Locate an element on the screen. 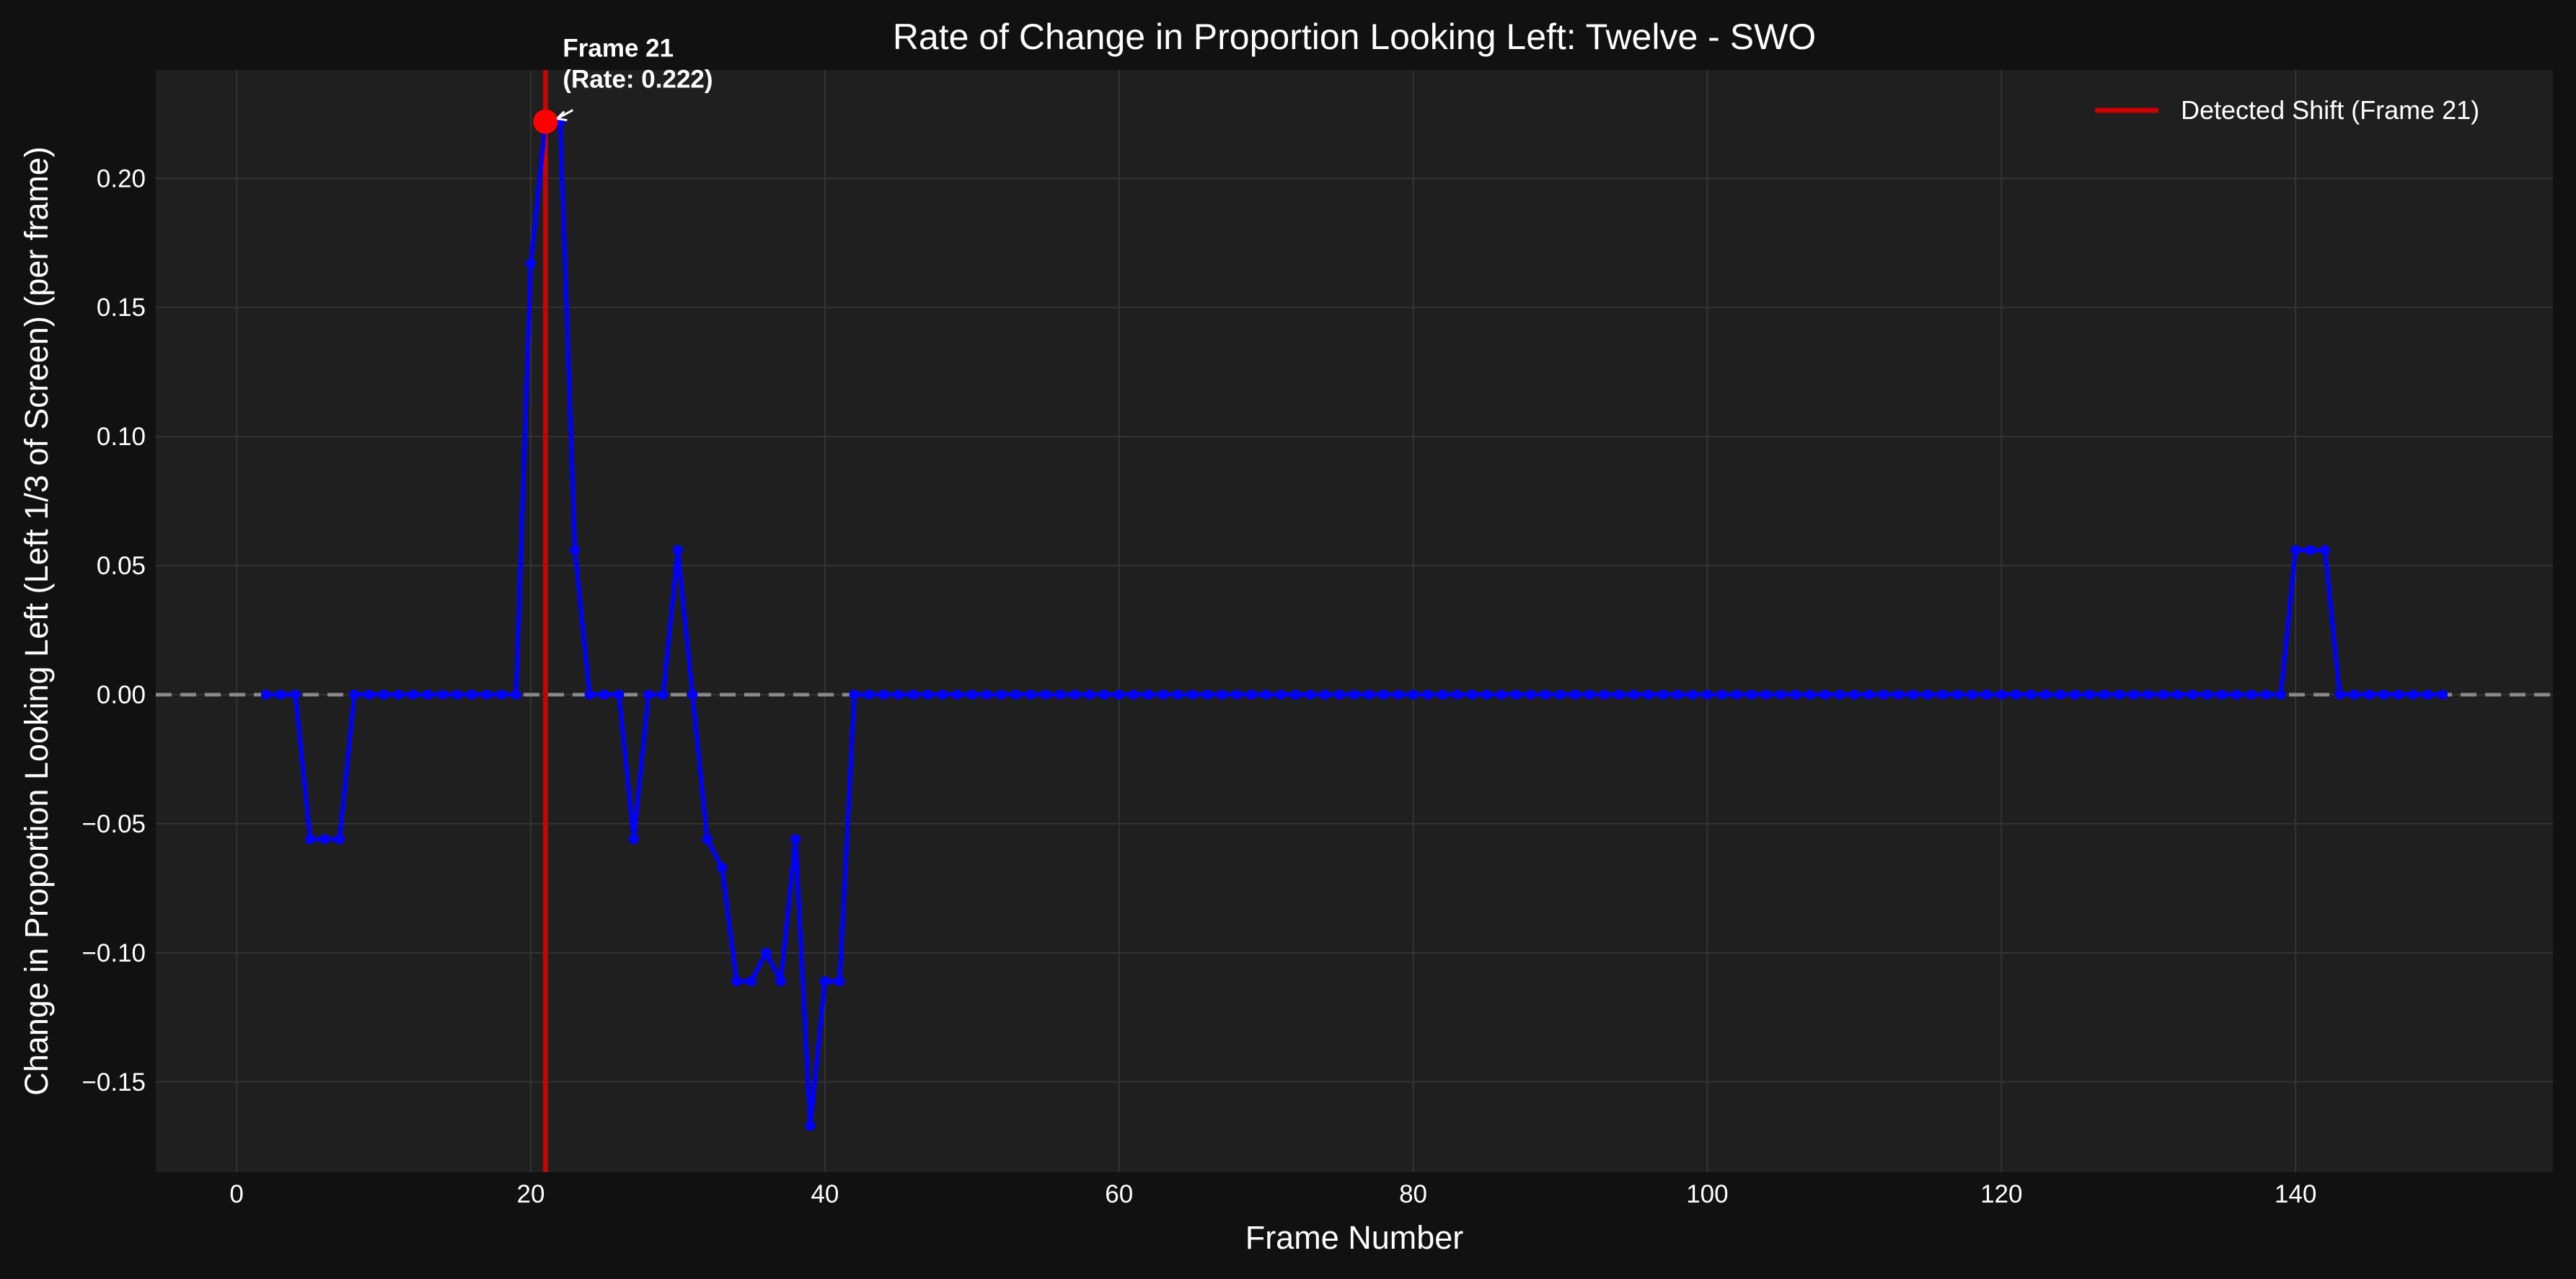 The width and height of the screenshot is (2576, 1279). x-tick-label: 0 is located at coordinates (236, 1194).